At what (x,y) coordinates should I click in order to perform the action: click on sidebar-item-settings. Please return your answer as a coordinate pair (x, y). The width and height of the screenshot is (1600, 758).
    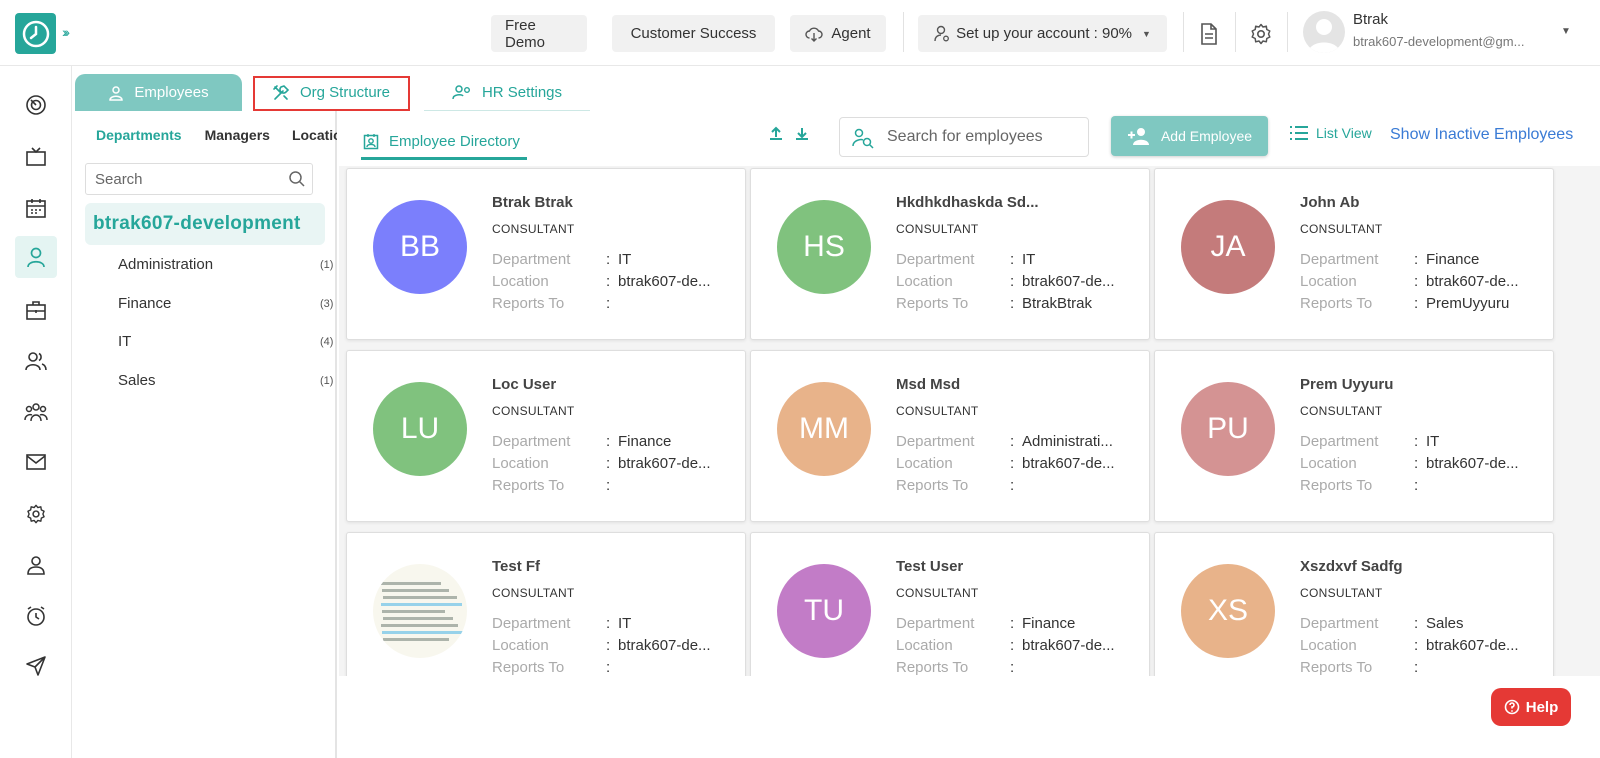
    Looking at the image, I should click on (36, 514).